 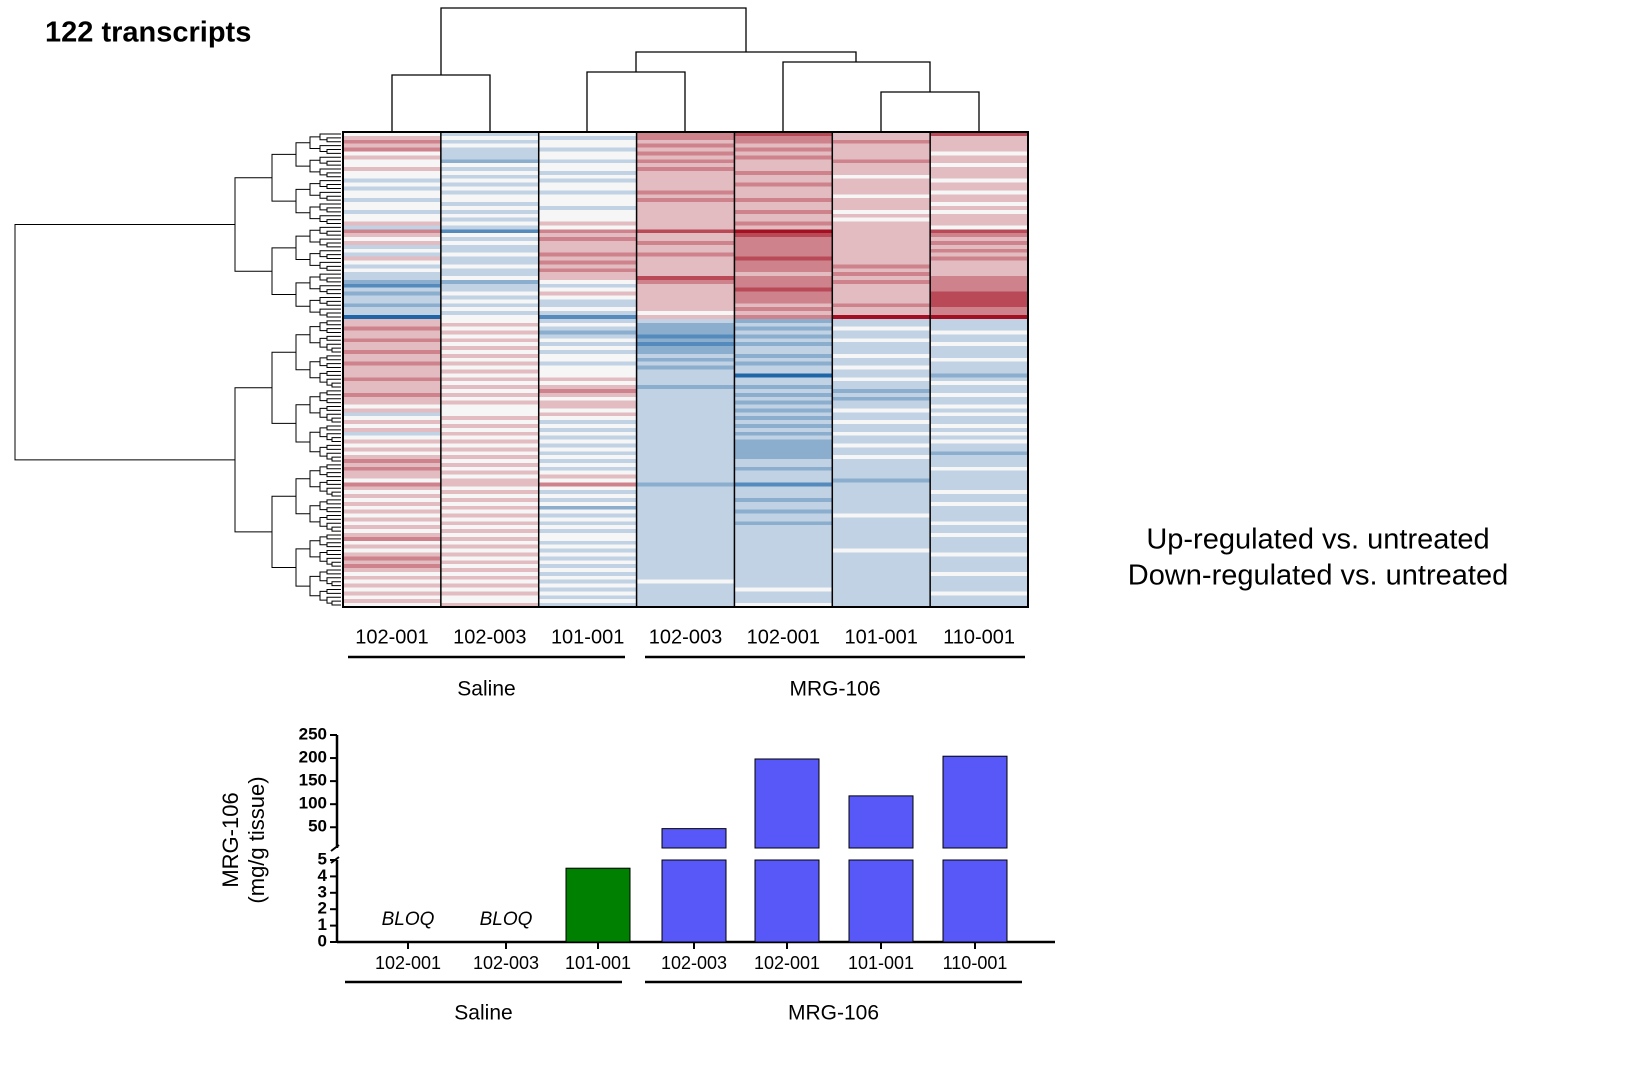 What do you see at coordinates (694, 963) in the screenshot?
I see `x-tick-label: 102-003` at bounding box center [694, 963].